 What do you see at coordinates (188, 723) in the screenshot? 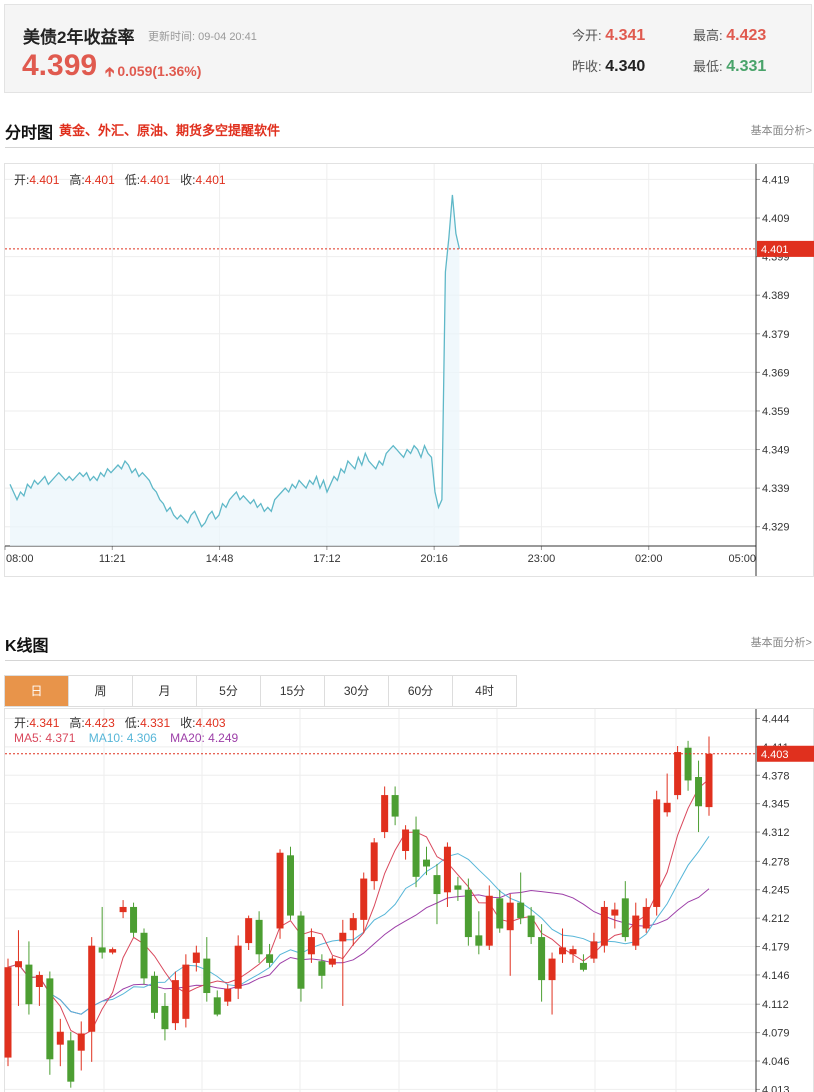
I see `k-close-label: 收:` at bounding box center [188, 723].